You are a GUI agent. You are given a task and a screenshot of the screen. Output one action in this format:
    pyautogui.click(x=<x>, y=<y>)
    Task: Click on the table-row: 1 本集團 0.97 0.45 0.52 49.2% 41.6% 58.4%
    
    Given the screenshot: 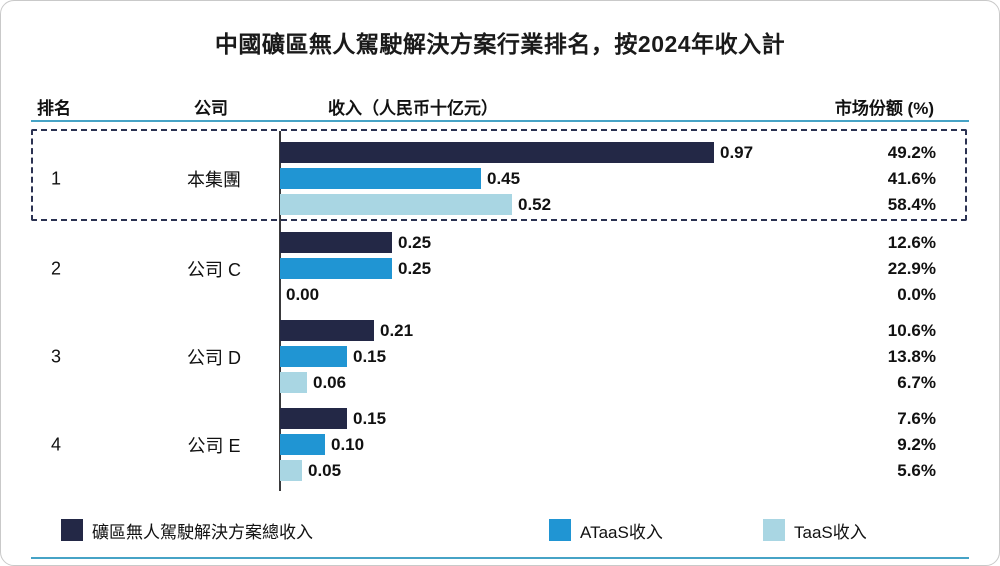 What is the action you would take?
    pyautogui.click(x=500, y=178)
    